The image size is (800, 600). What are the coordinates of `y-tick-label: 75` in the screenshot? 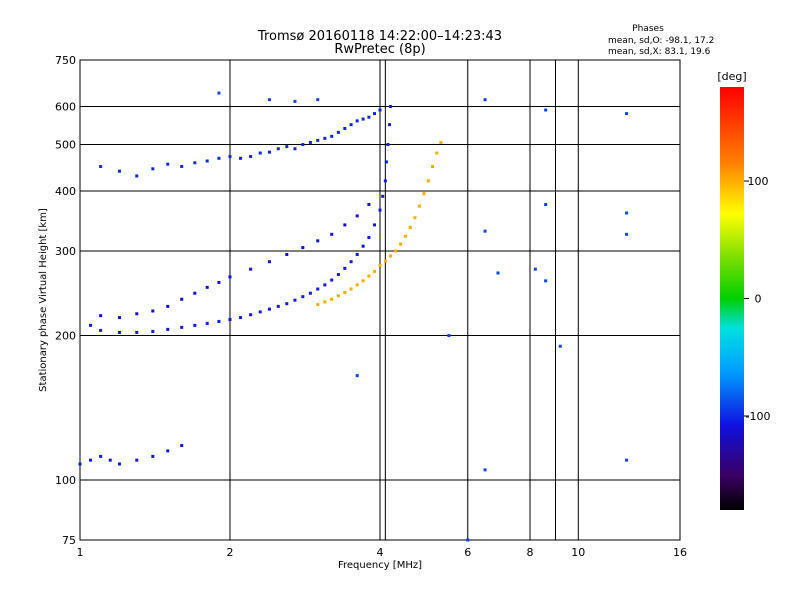 It's located at (69, 540).